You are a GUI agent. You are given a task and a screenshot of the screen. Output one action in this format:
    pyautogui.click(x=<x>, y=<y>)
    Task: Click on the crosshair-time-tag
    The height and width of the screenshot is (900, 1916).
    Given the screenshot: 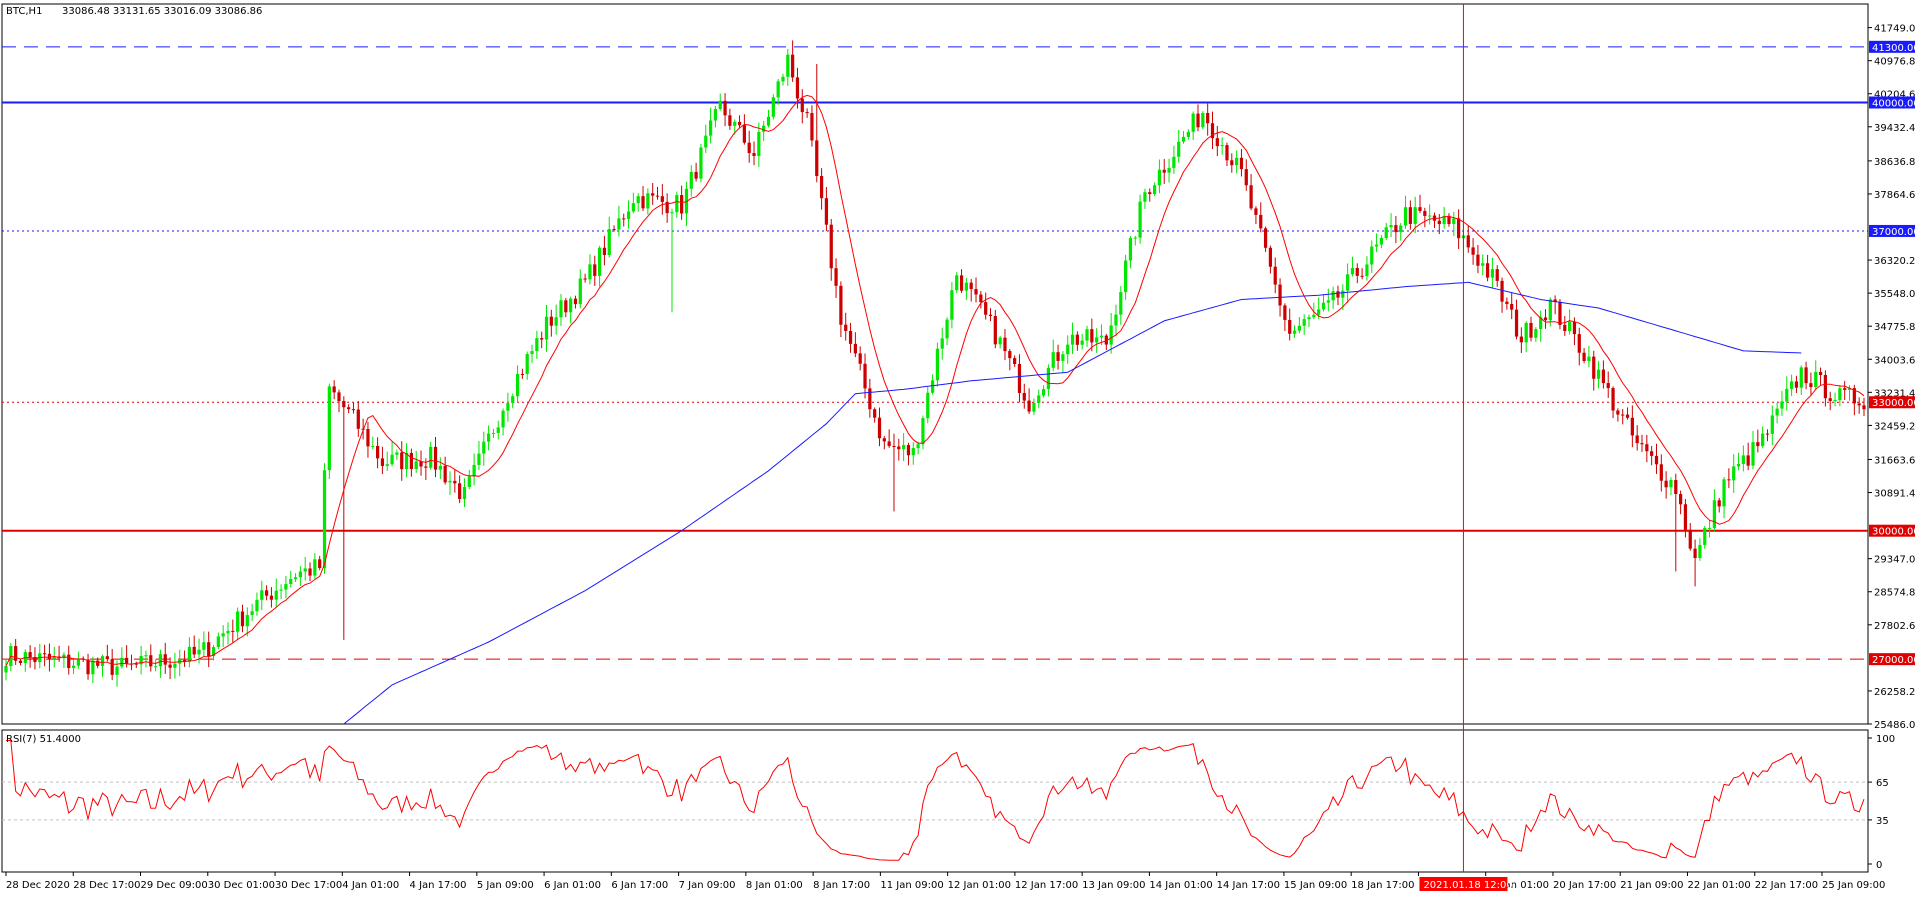 What is the action you would take?
    pyautogui.click(x=1463, y=884)
    